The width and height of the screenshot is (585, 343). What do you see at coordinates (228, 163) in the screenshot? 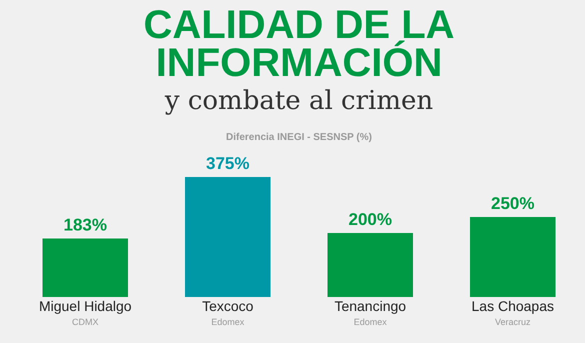
I see `data-label: 375%` at bounding box center [228, 163].